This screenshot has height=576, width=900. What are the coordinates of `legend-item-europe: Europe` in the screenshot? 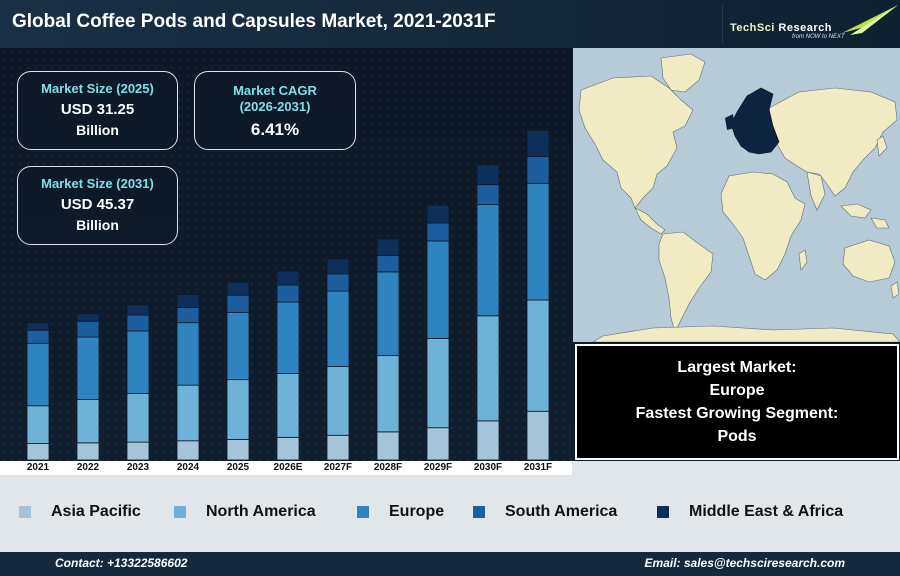 It's located at (400, 512).